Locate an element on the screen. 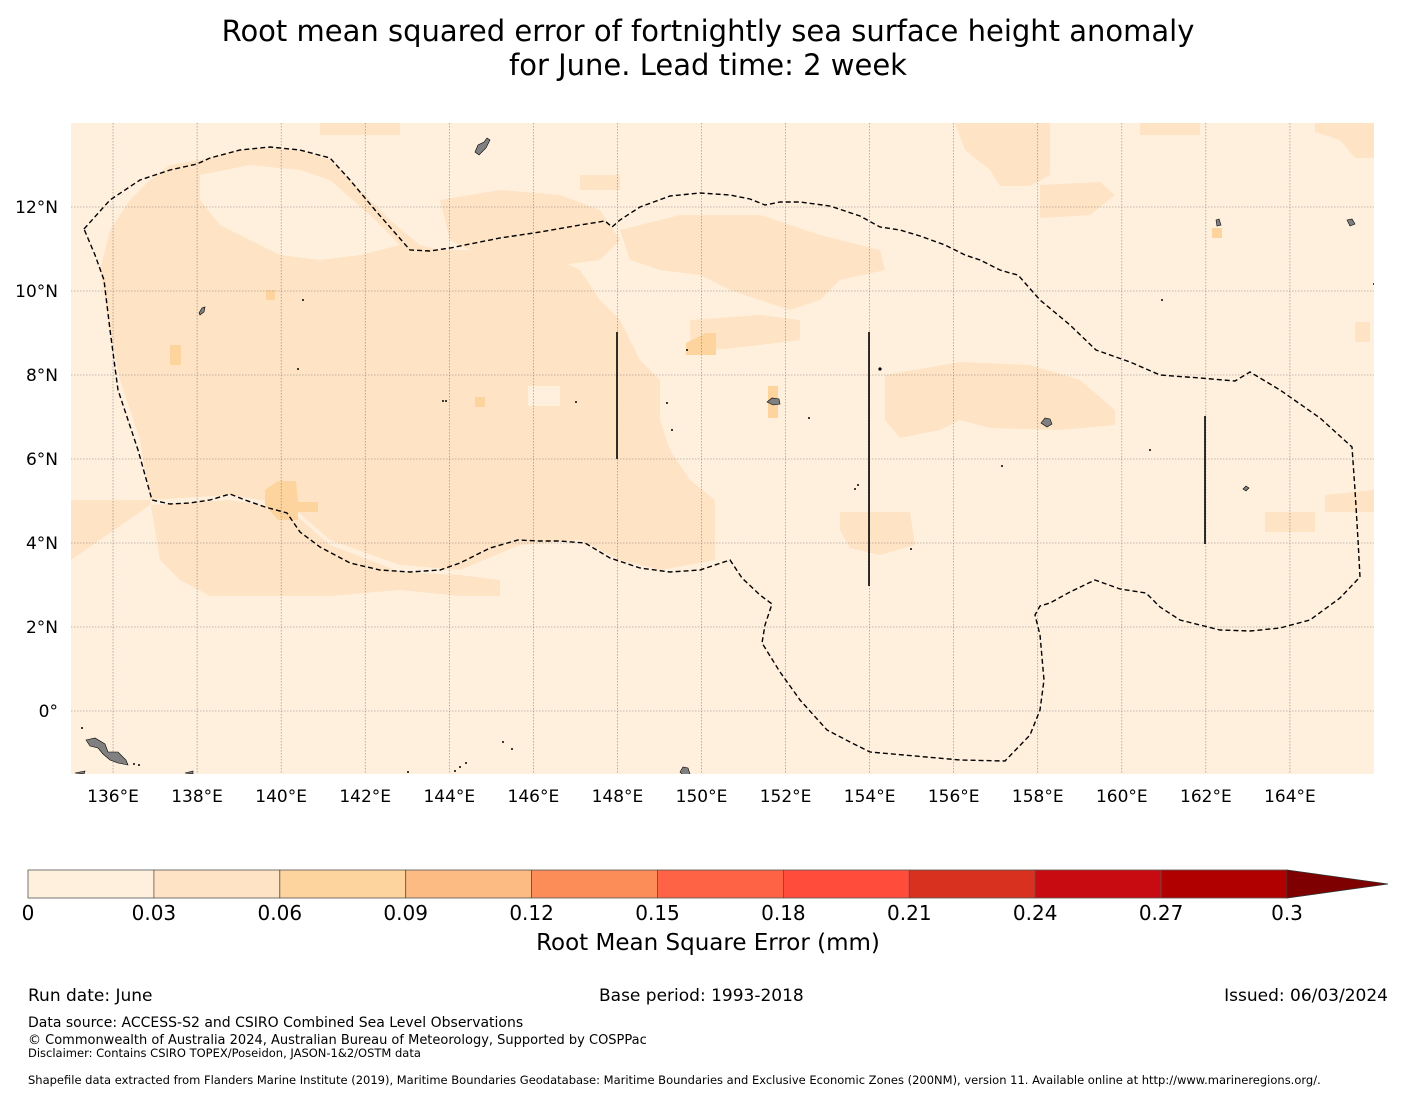  lon-tick-label: 140°E is located at coordinates (281, 797).